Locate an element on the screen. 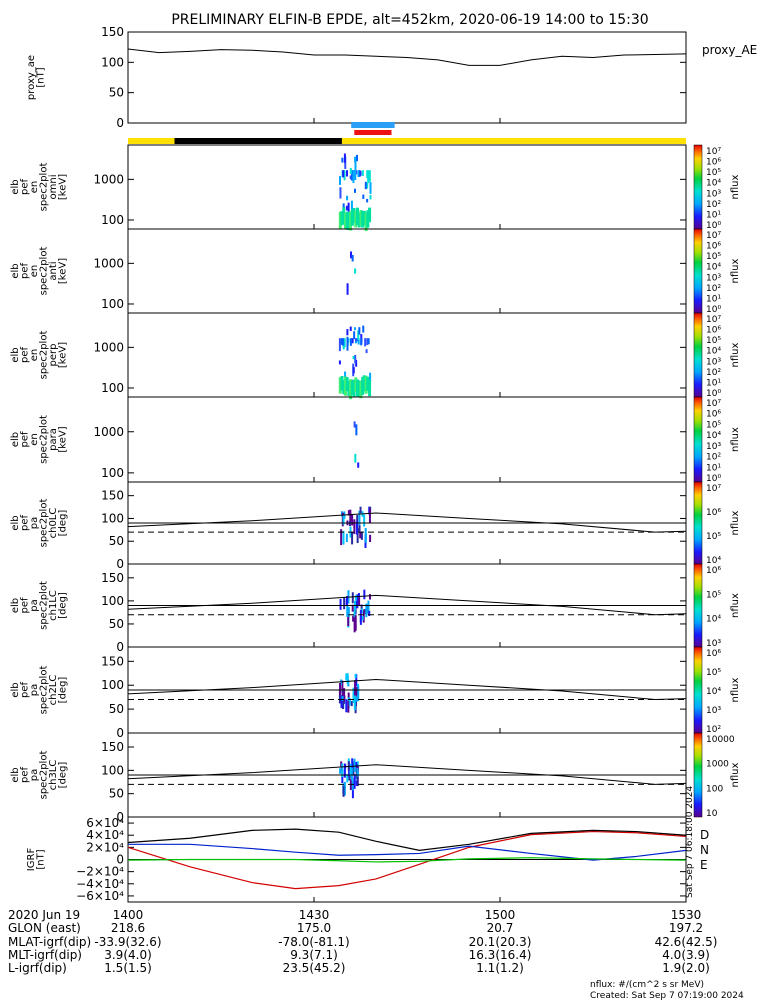  igrf-side-note: Sat Sep 7 06:18:00 2024 is located at coordinates (690, 842).